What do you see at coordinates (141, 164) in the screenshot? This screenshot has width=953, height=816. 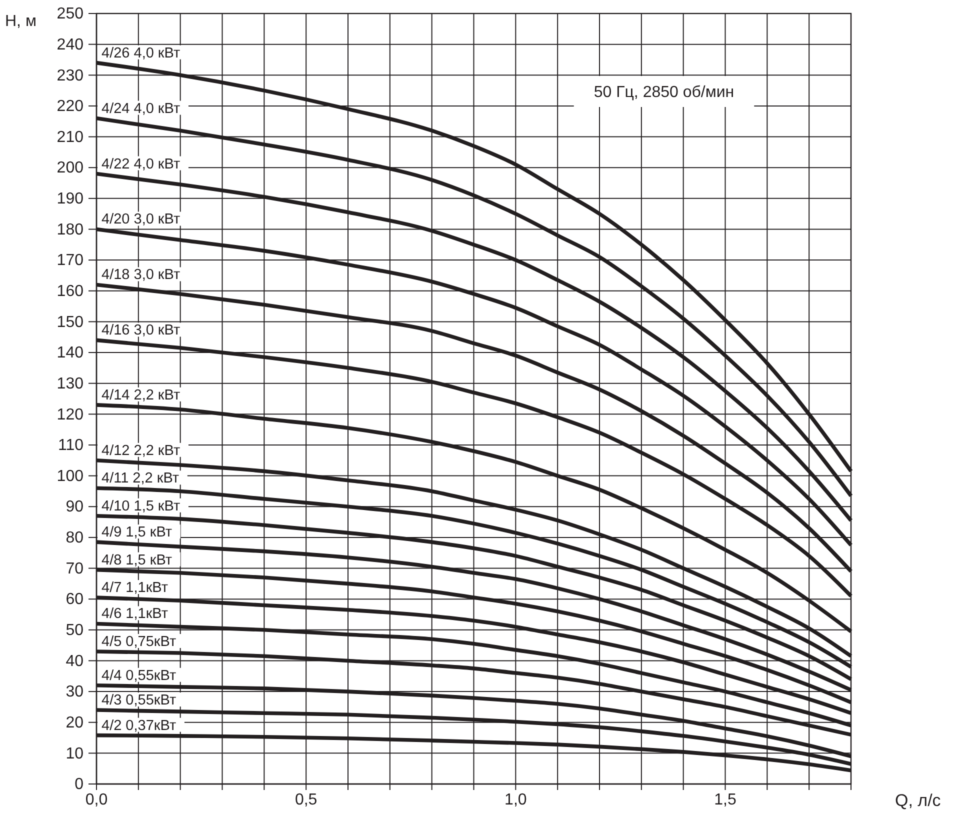 I see `series-label: 4/22 4,0 кВт` at bounding box center [141, 164].